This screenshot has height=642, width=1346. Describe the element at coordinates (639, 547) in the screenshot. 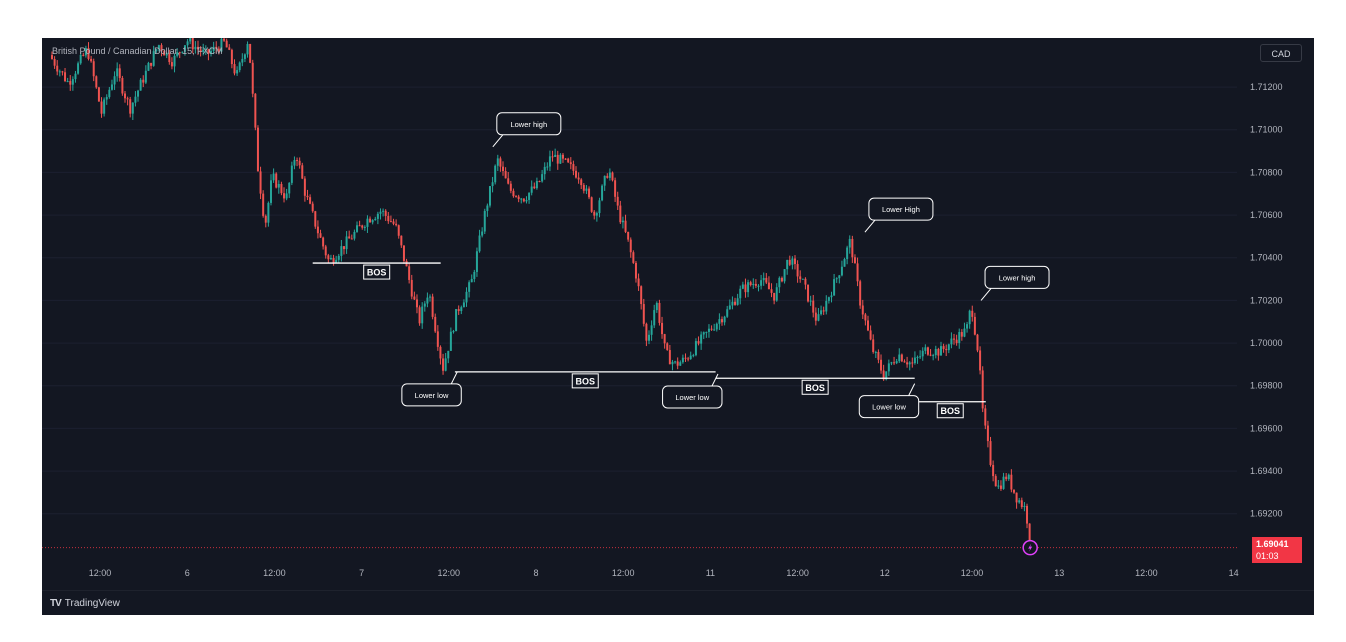

I see `current-price-marker` at that location.